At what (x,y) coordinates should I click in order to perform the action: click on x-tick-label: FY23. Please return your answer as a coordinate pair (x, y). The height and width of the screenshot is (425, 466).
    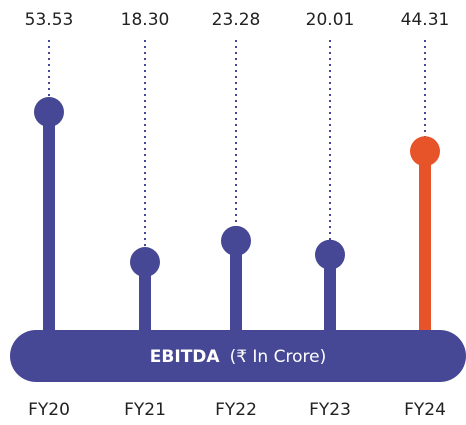
    Looking at the image, I should click on (330, 410).